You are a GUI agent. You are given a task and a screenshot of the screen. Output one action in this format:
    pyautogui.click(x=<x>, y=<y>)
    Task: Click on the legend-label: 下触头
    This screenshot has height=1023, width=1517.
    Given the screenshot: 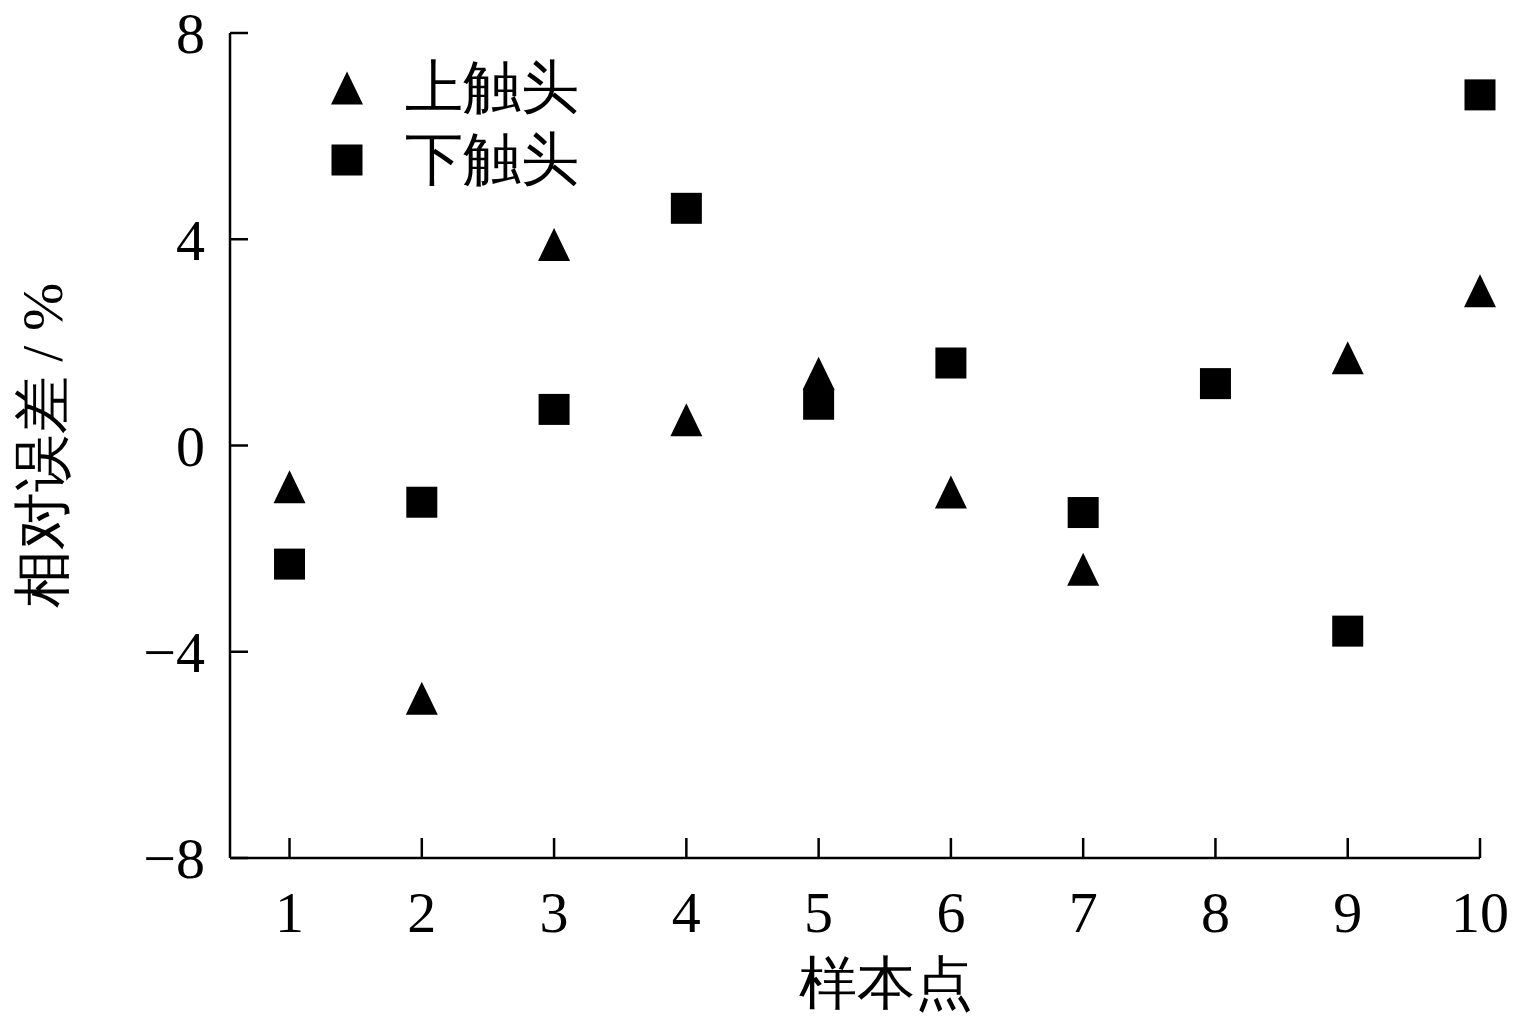 What is the action you would take?
    pyautogui.click(x=492, y=159)
    